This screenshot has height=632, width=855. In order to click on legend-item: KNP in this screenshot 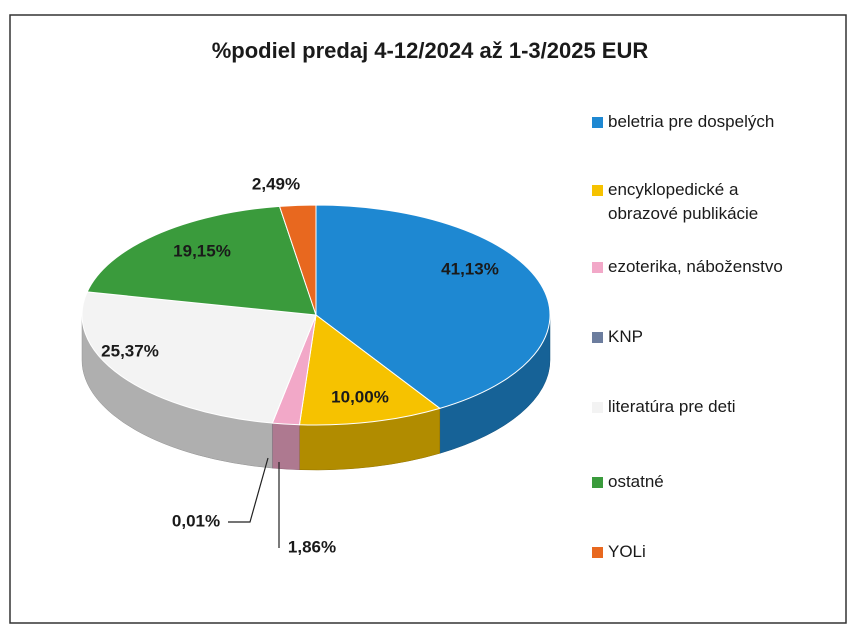, I will do `click(617, 337)`.